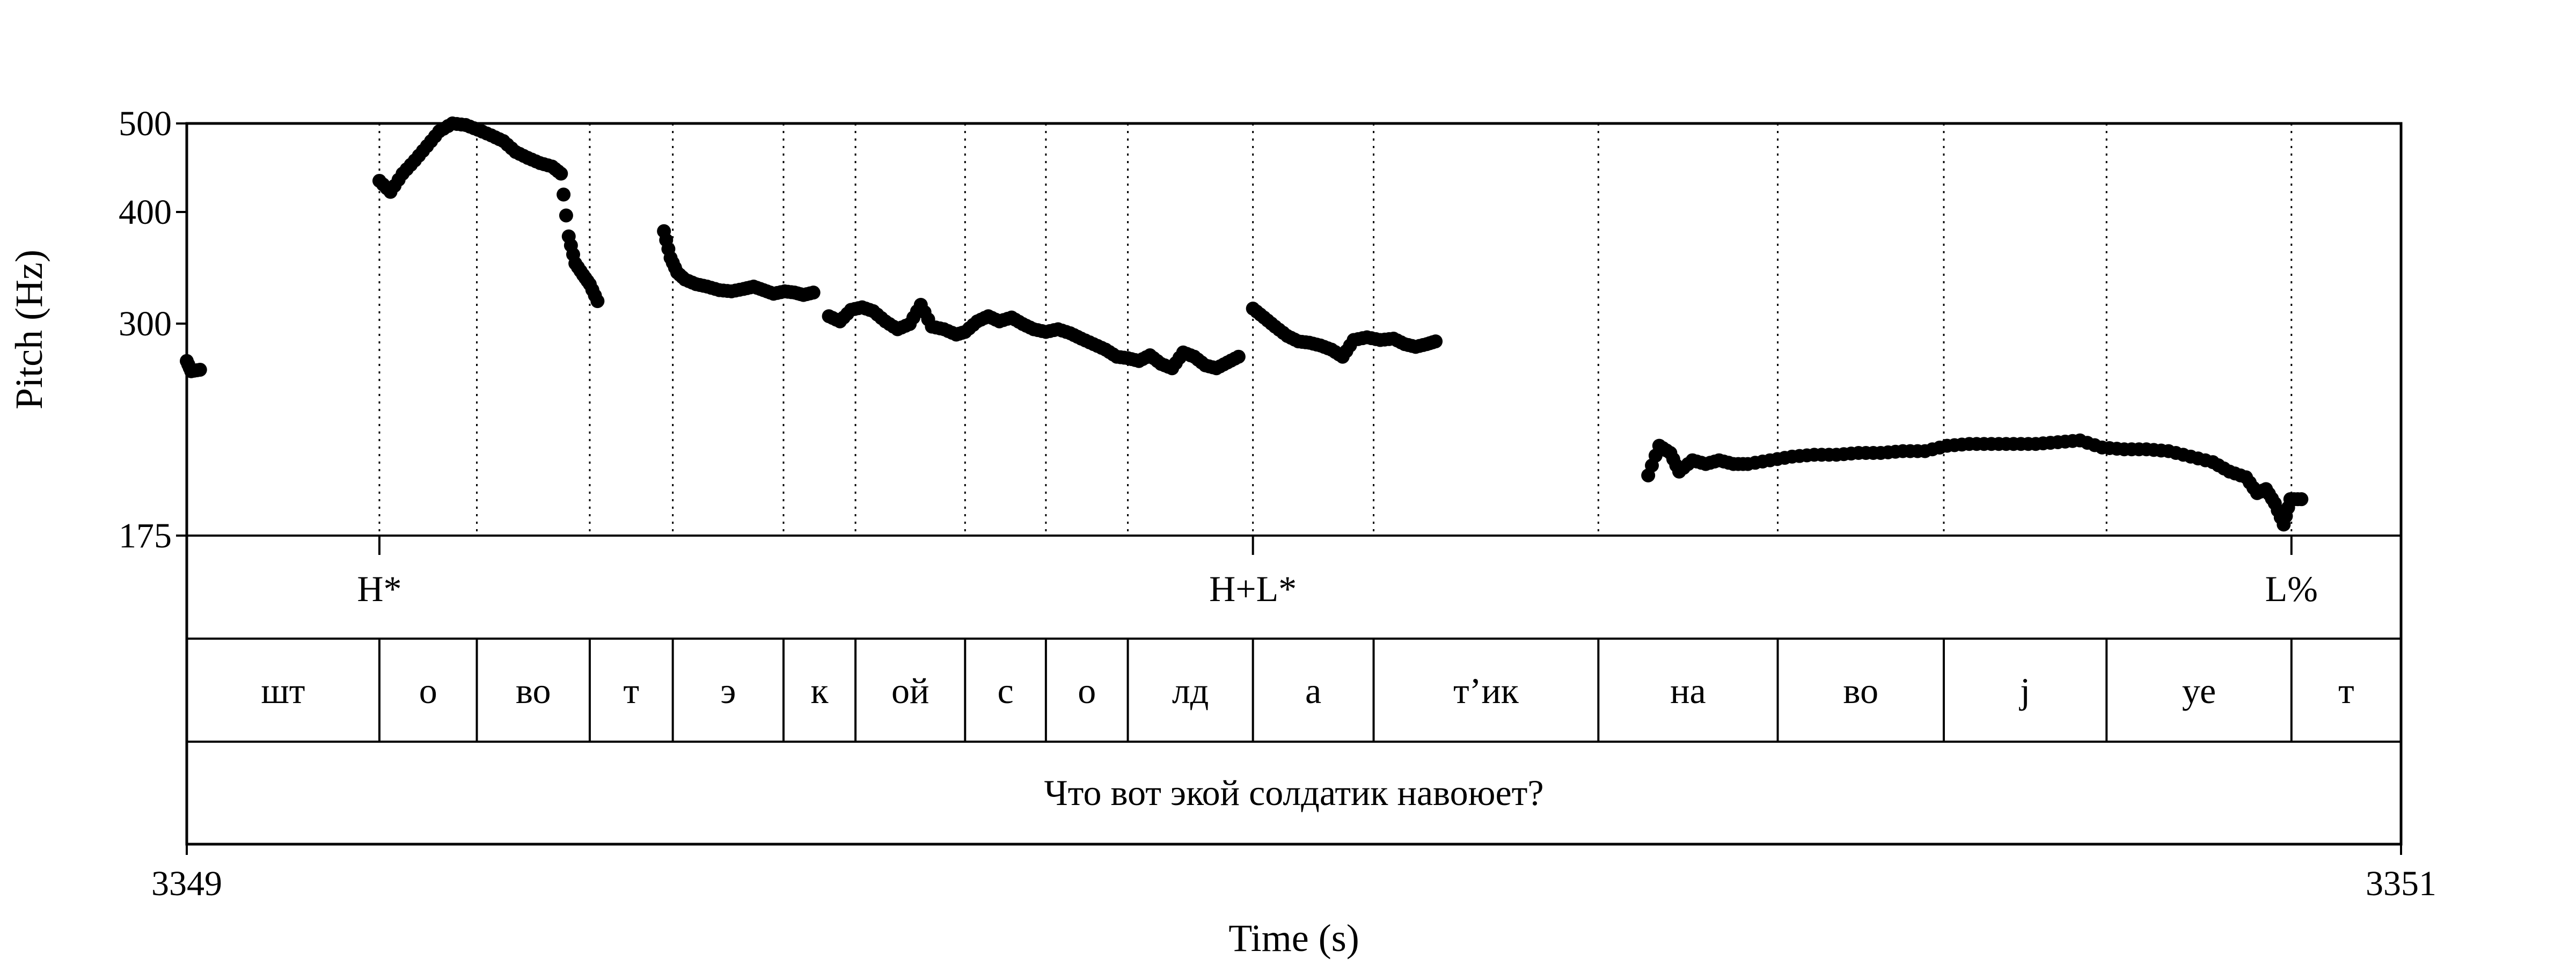 The image size is (2576, 966). What do you see at coordinates (29, 329) in the screenshot?
I see `y-axis-title: Pitch (Hz)` at bounding box center [29, 329].